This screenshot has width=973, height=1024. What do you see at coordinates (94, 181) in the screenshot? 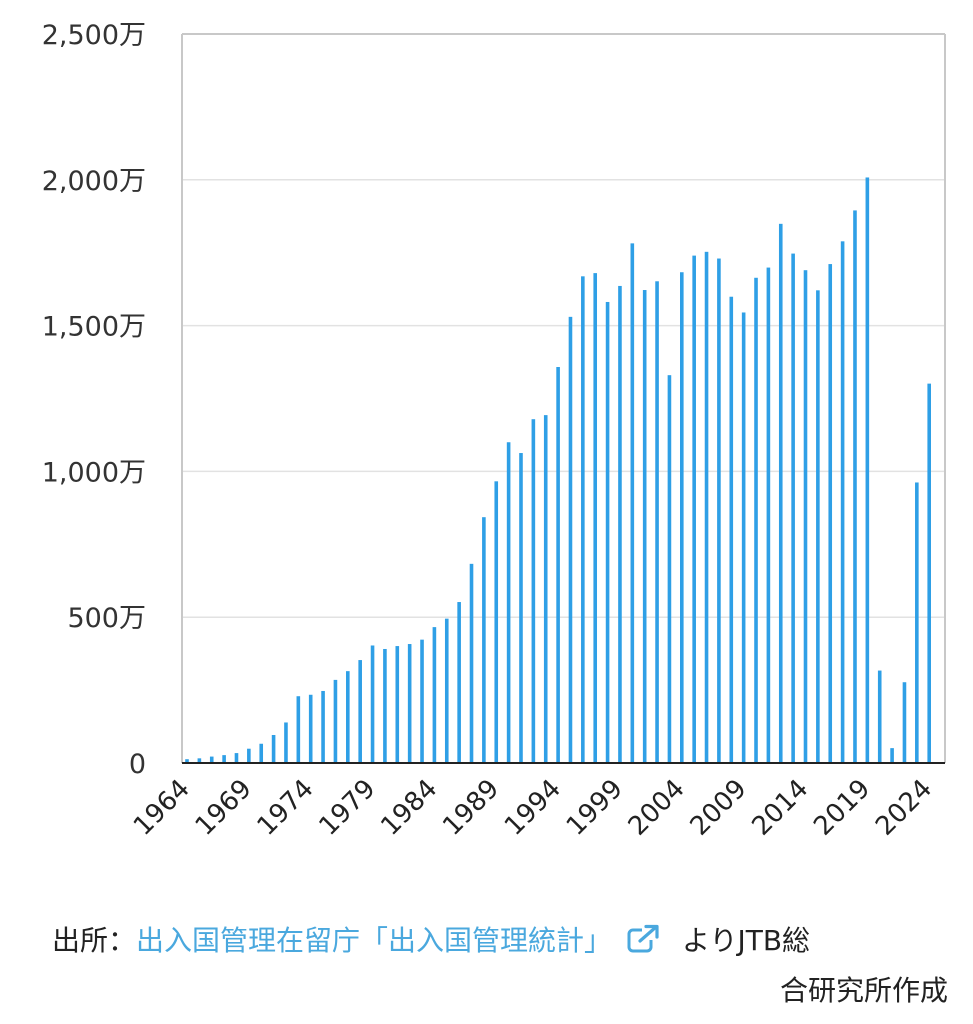
I see `y-tick-label: 2,000万` at bounding box center [94, 181].